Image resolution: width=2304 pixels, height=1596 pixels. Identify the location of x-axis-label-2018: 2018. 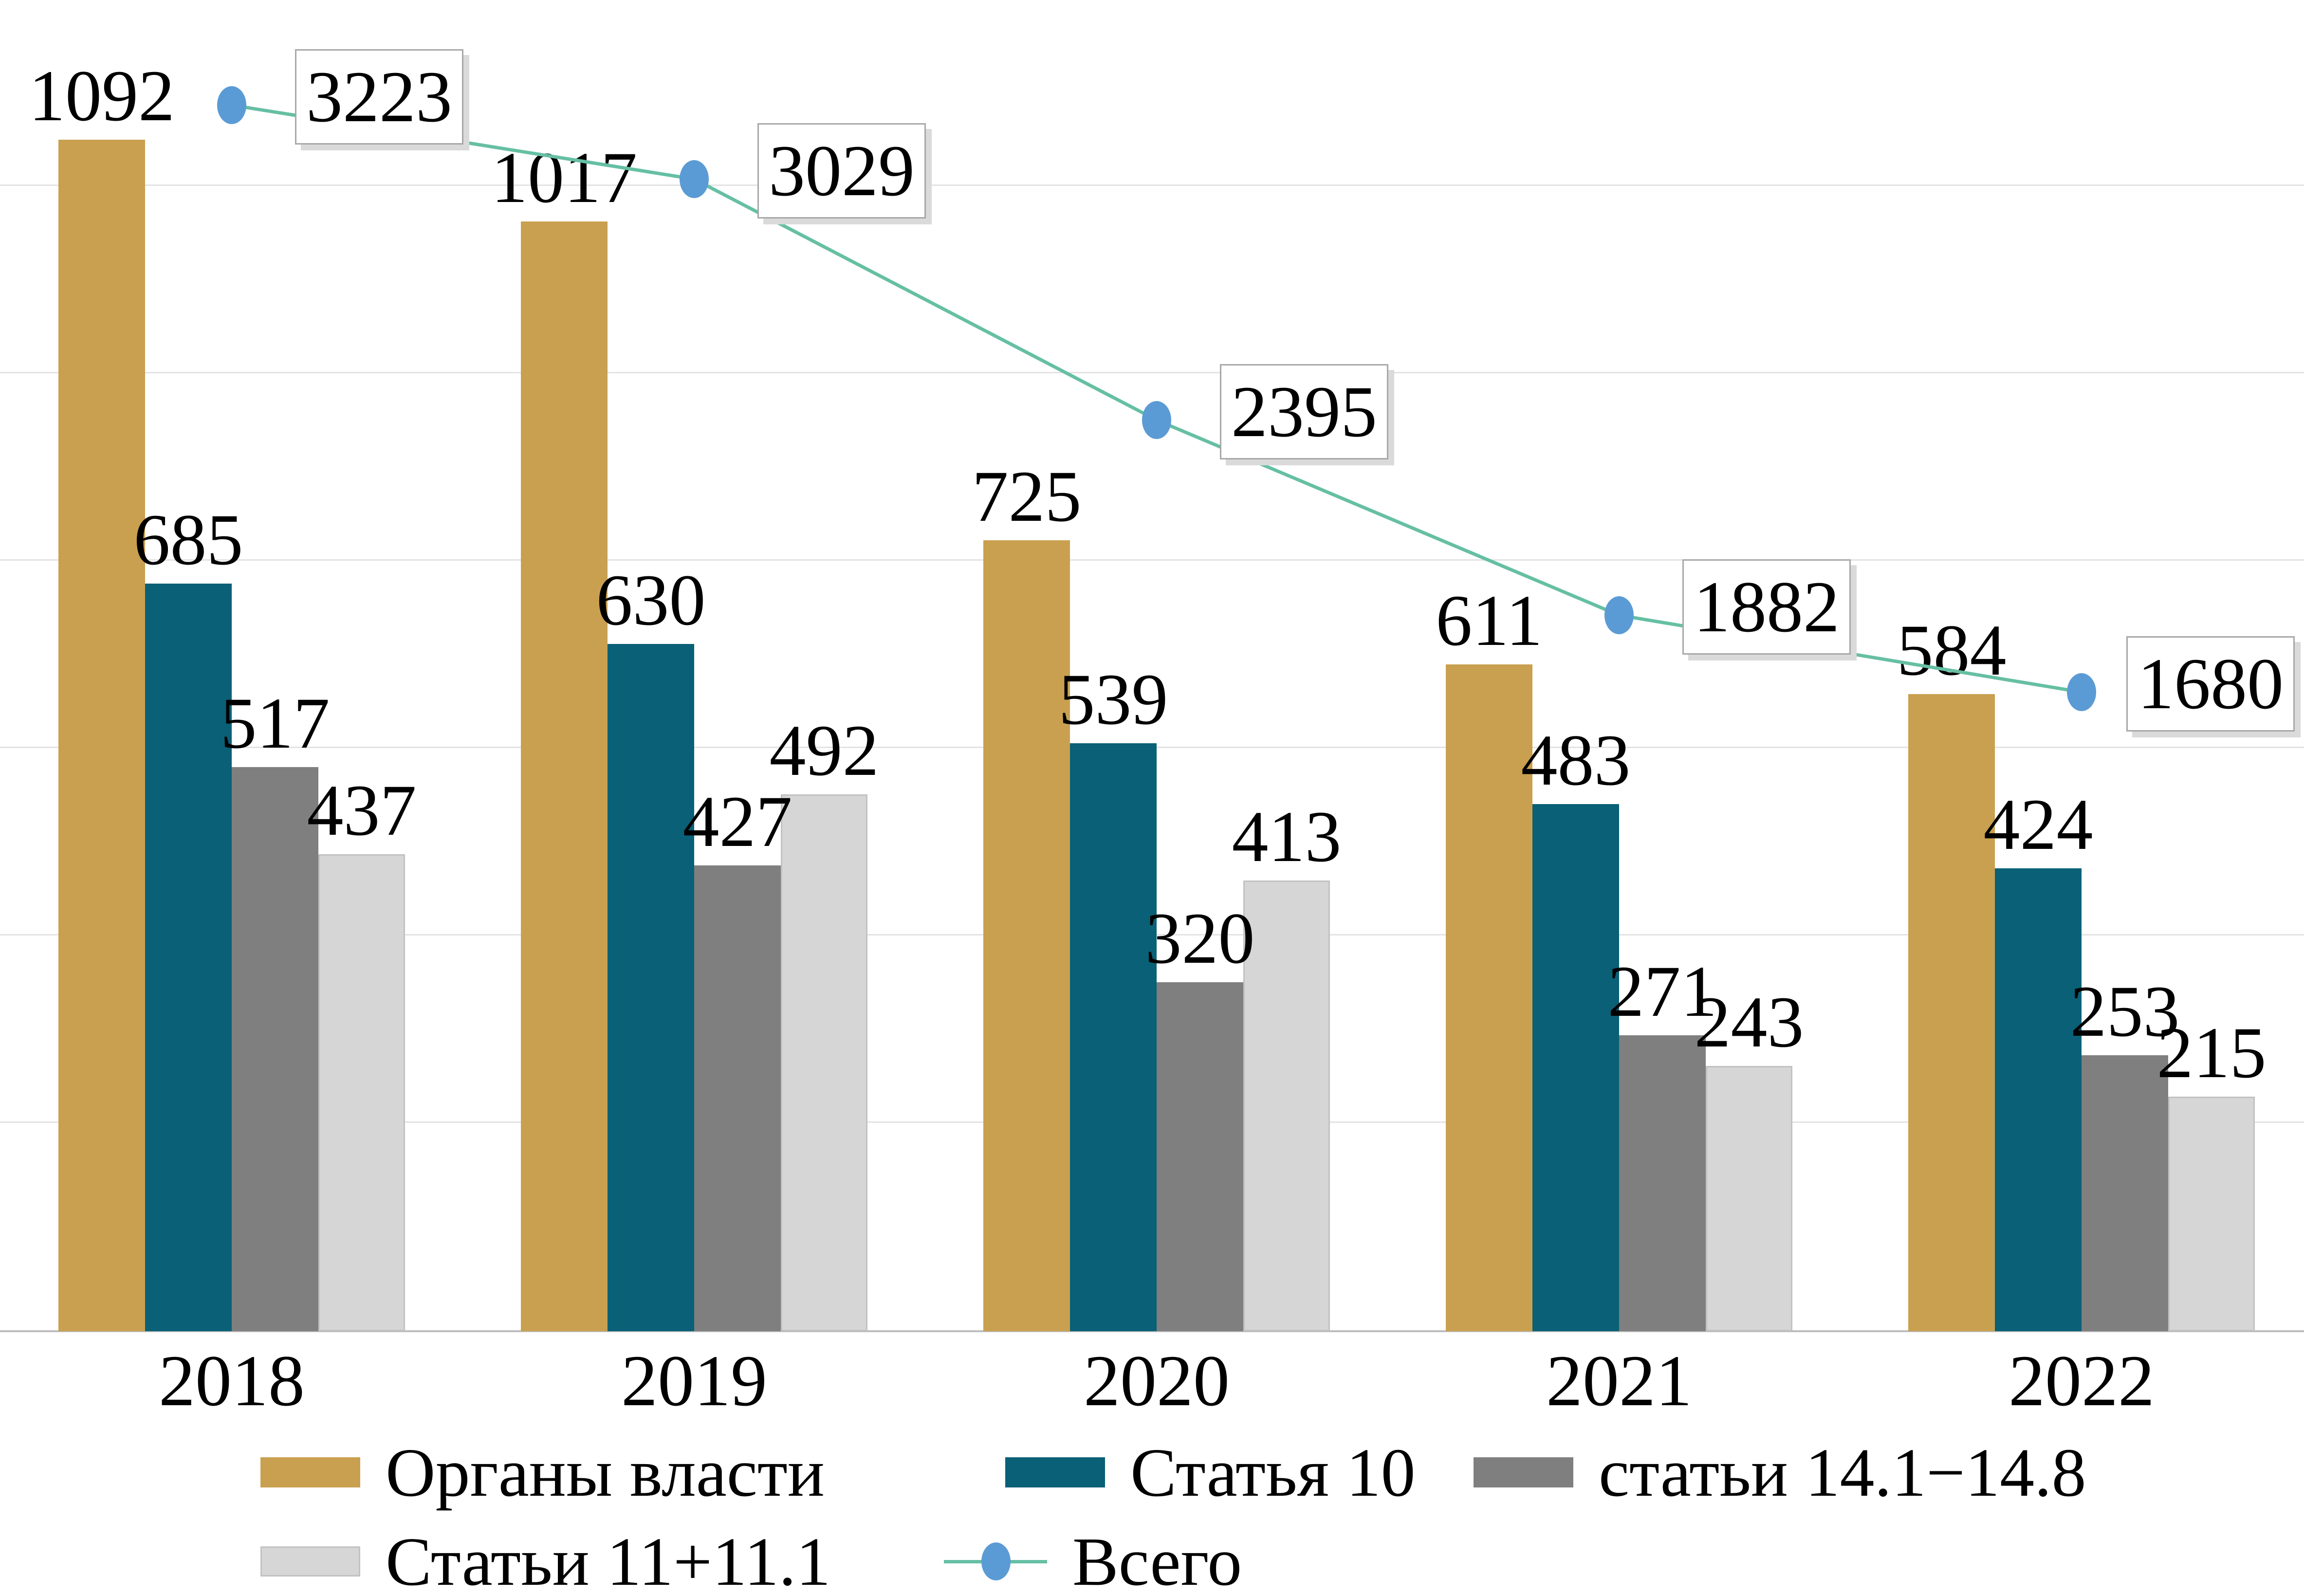
(232, 1380).